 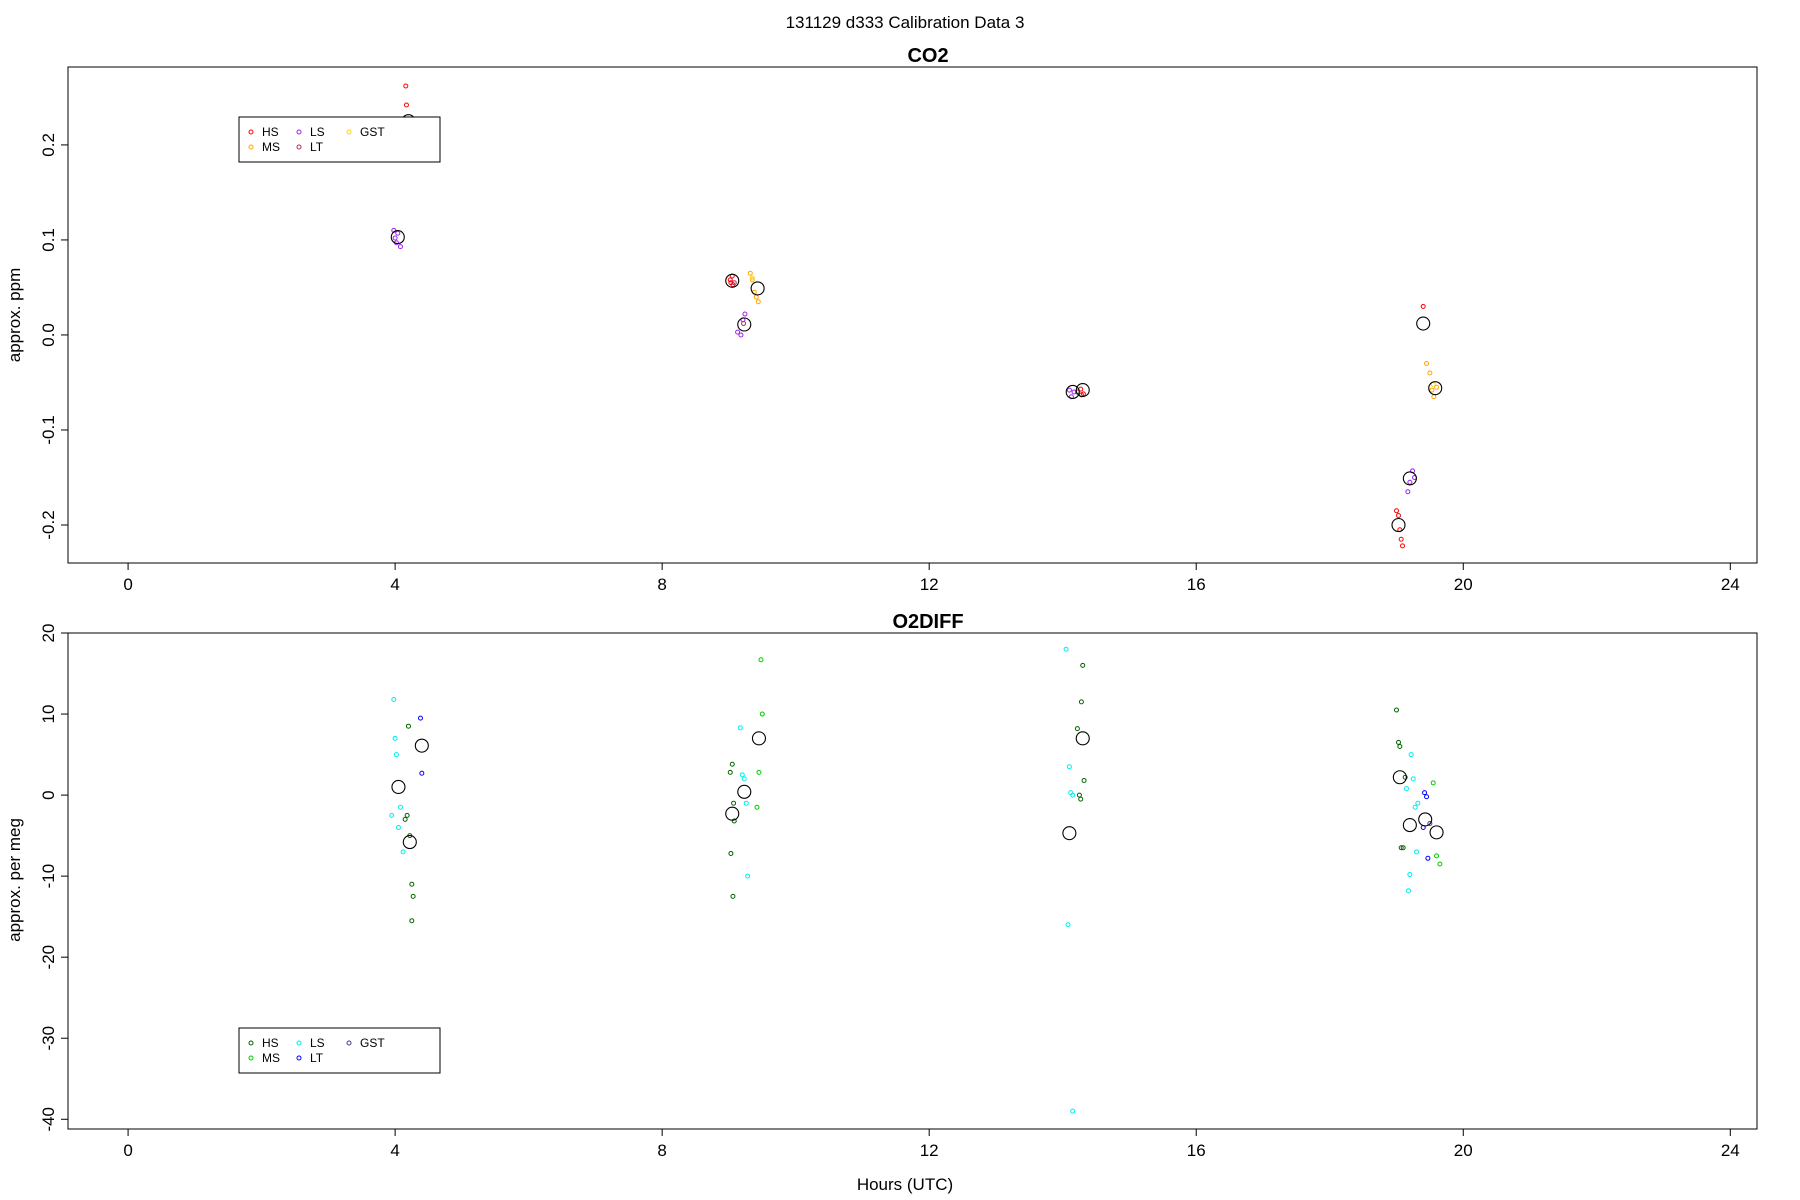 What do you see at coordinates (48, 240) in the screenshot?
I see `y-tick-label: 0.1` at bounding box center [48, 240].